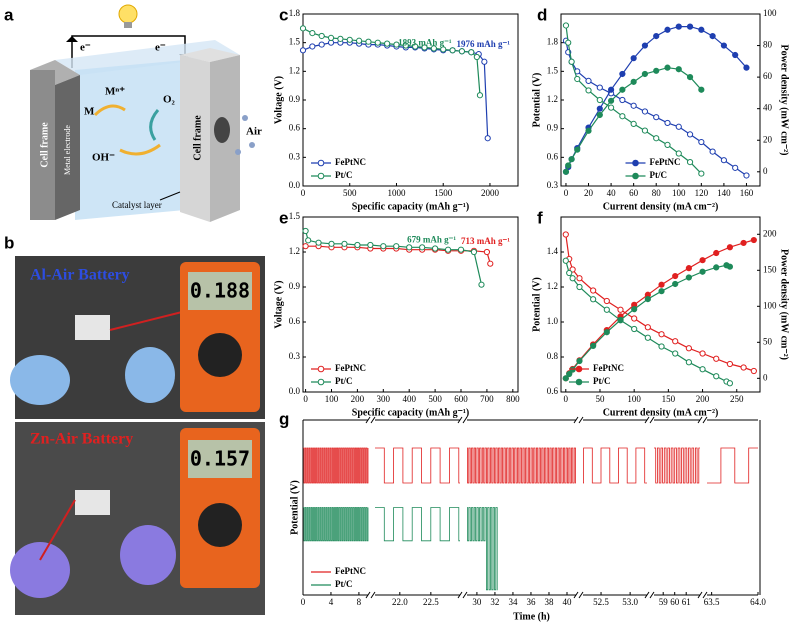 The width and height of the screenshot is (793, 626). Describe the element at coordinates (540, 217) in the screenshot. I see `panel-label: f` at that location.